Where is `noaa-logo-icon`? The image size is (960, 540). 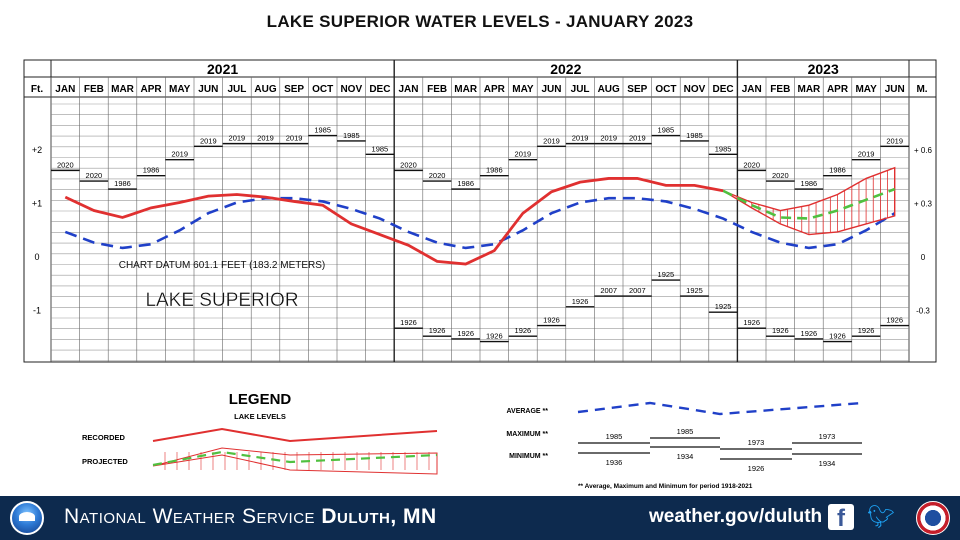
noaa-logo-icon is located at coordinates (27, 518).